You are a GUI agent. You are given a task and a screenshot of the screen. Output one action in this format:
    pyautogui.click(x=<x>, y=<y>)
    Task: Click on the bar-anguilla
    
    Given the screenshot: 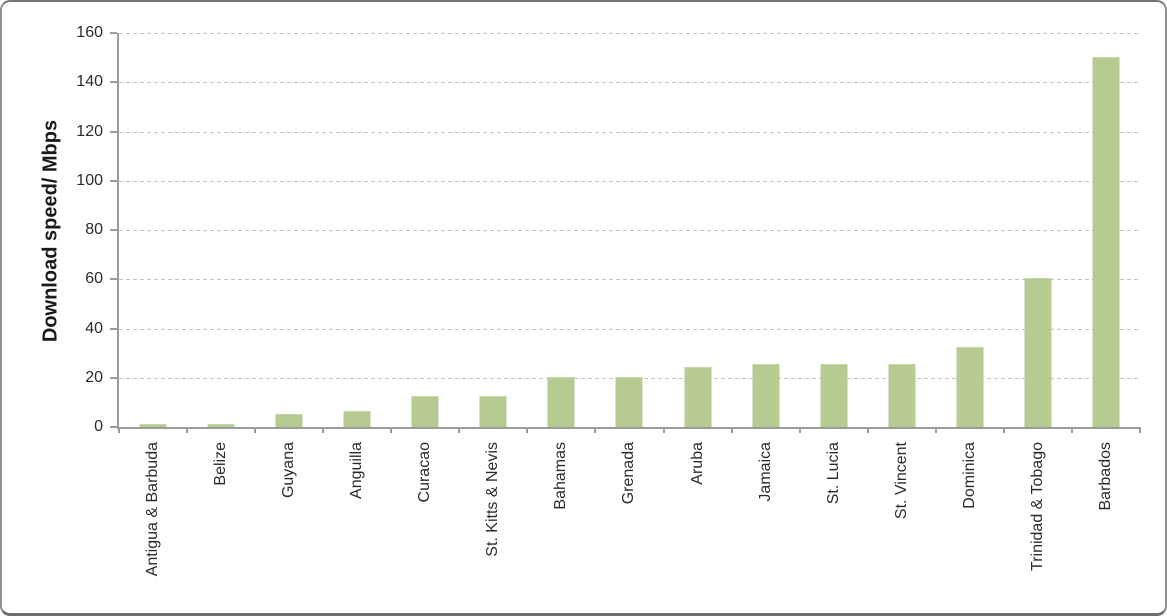 What is the action you would take?
    pyautogui.click(x=357, y=419)
    